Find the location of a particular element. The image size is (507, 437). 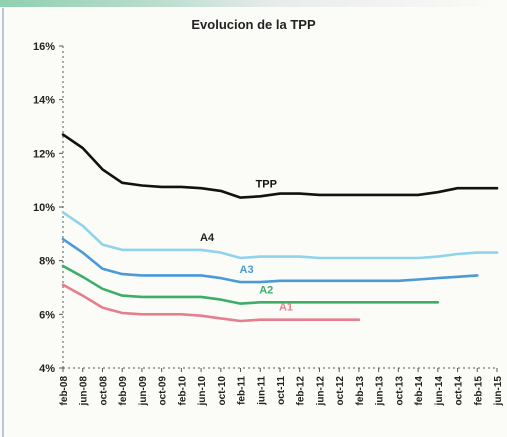

series-label-a2: A2 is located at coordinates (266, 290).